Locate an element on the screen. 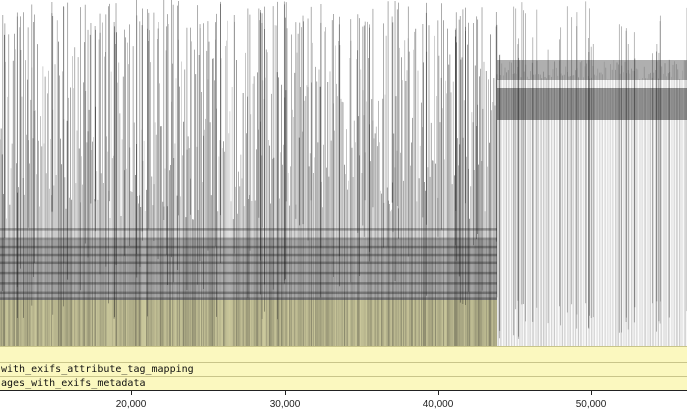 This screenshot has height=417, width=687. lane-row-1: with_exifs_attribute_tag_mapping is located at coordinates (343, 369).